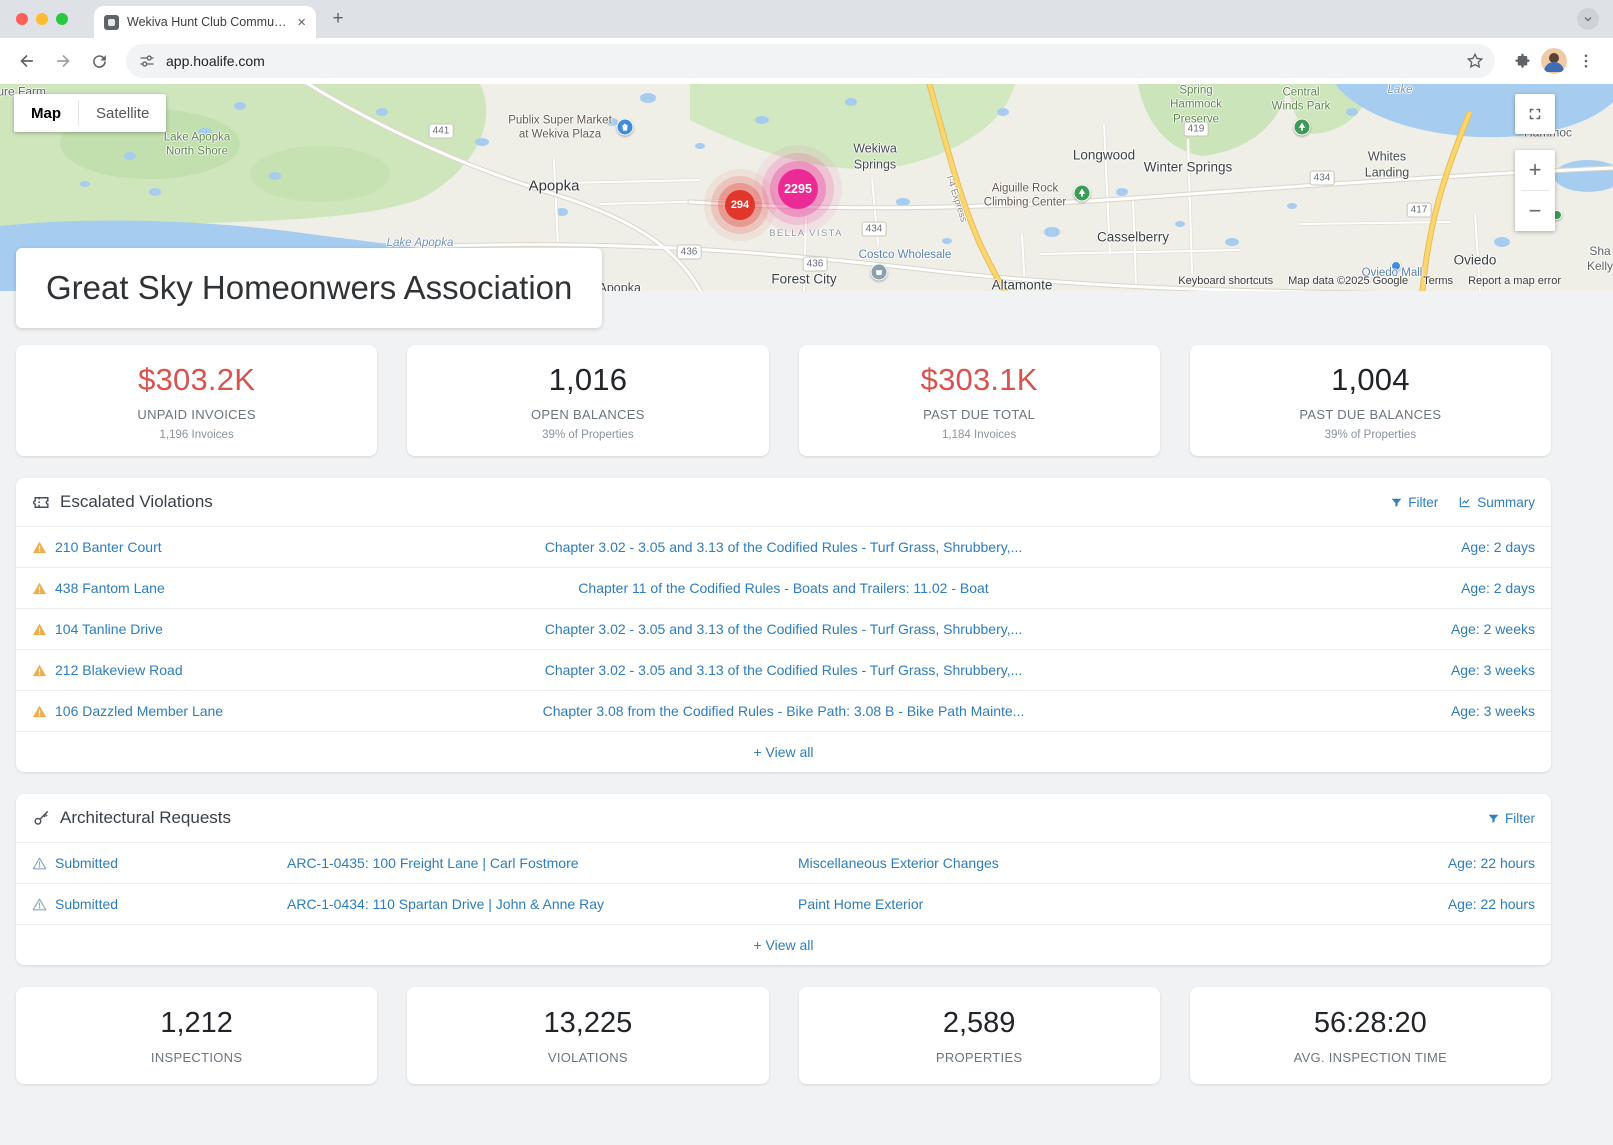 Image resolution: width=1613 pixels, height=1145 pixels. I want to click on stat-card-avg-inspection-time: 56:28:20 AVG. INSPECTION TIME, so click(1370, 1035).